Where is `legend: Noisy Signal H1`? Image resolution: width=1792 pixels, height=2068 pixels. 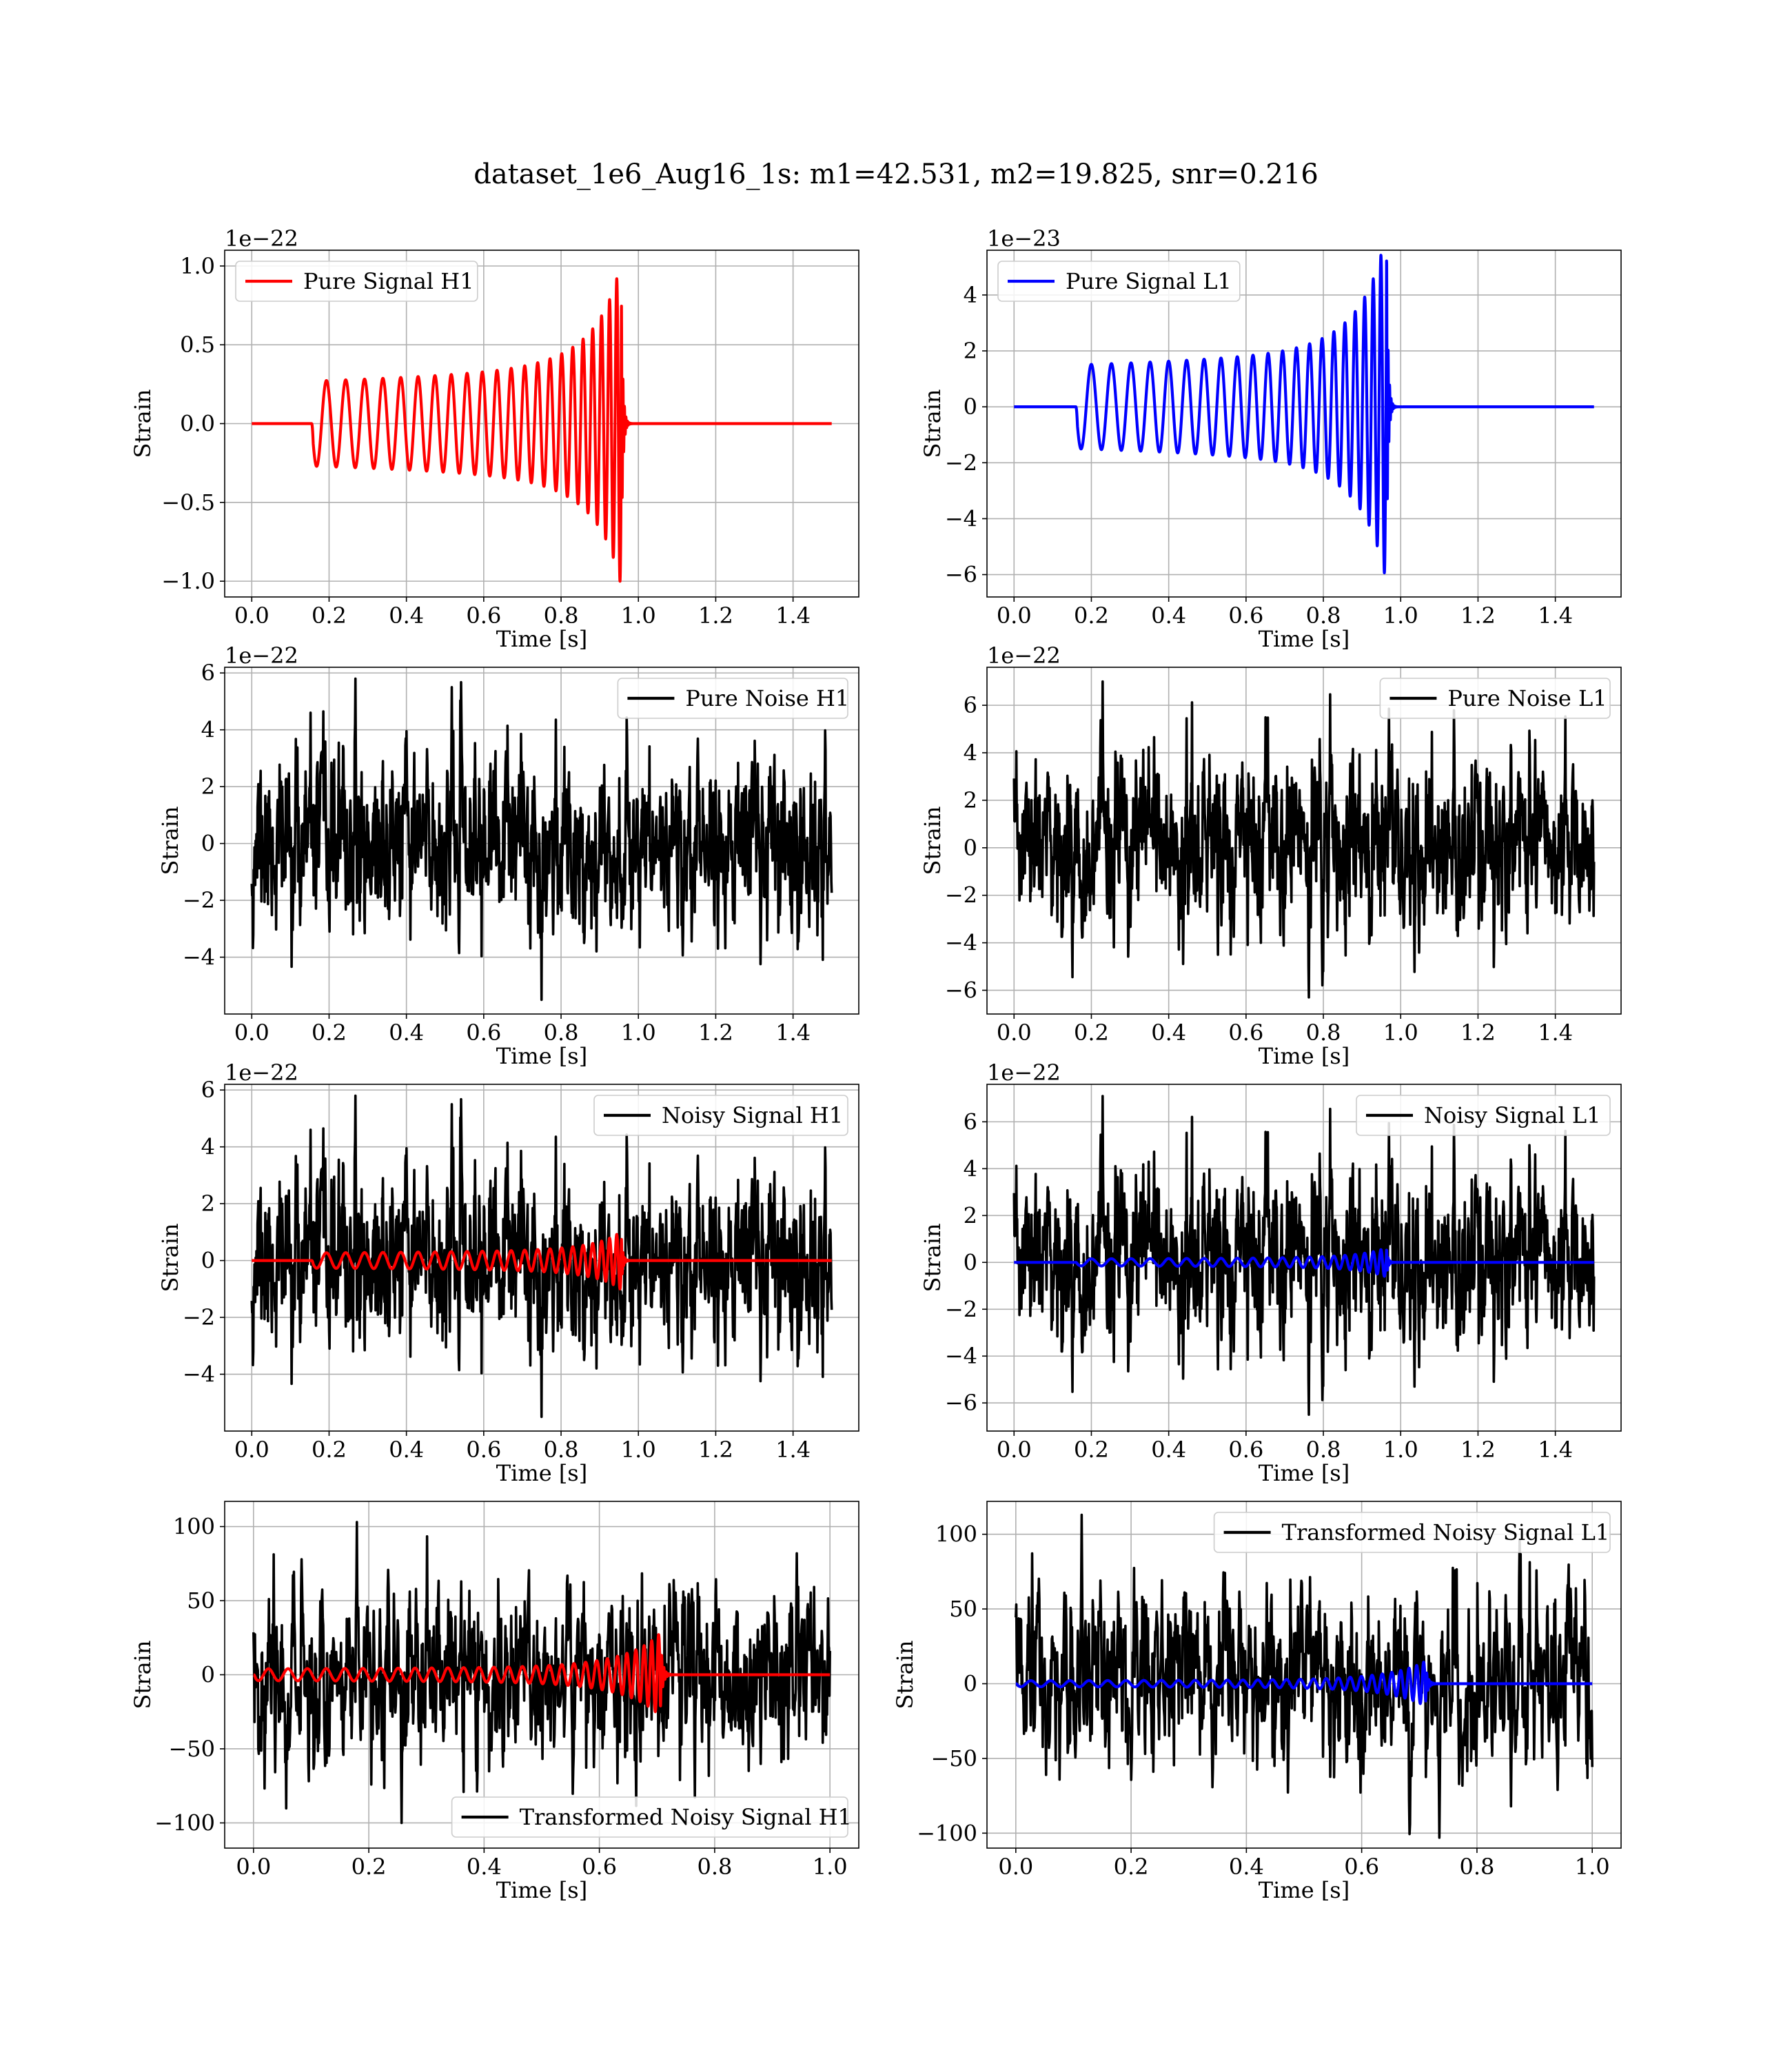 legend: Noisy Signal H1 is located at coordinates (720, 1115).